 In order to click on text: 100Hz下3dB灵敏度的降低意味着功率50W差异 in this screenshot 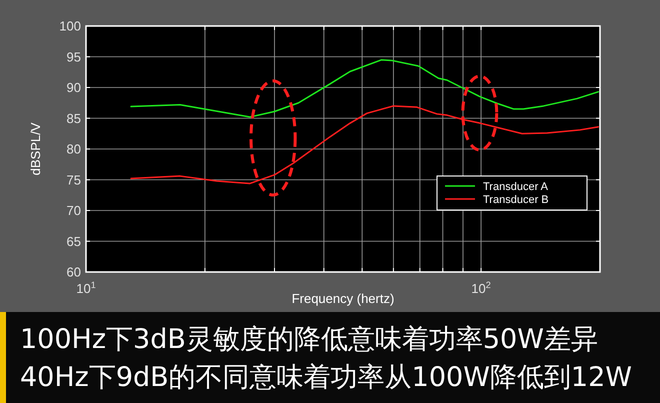, I will do `click(309, 339)`.